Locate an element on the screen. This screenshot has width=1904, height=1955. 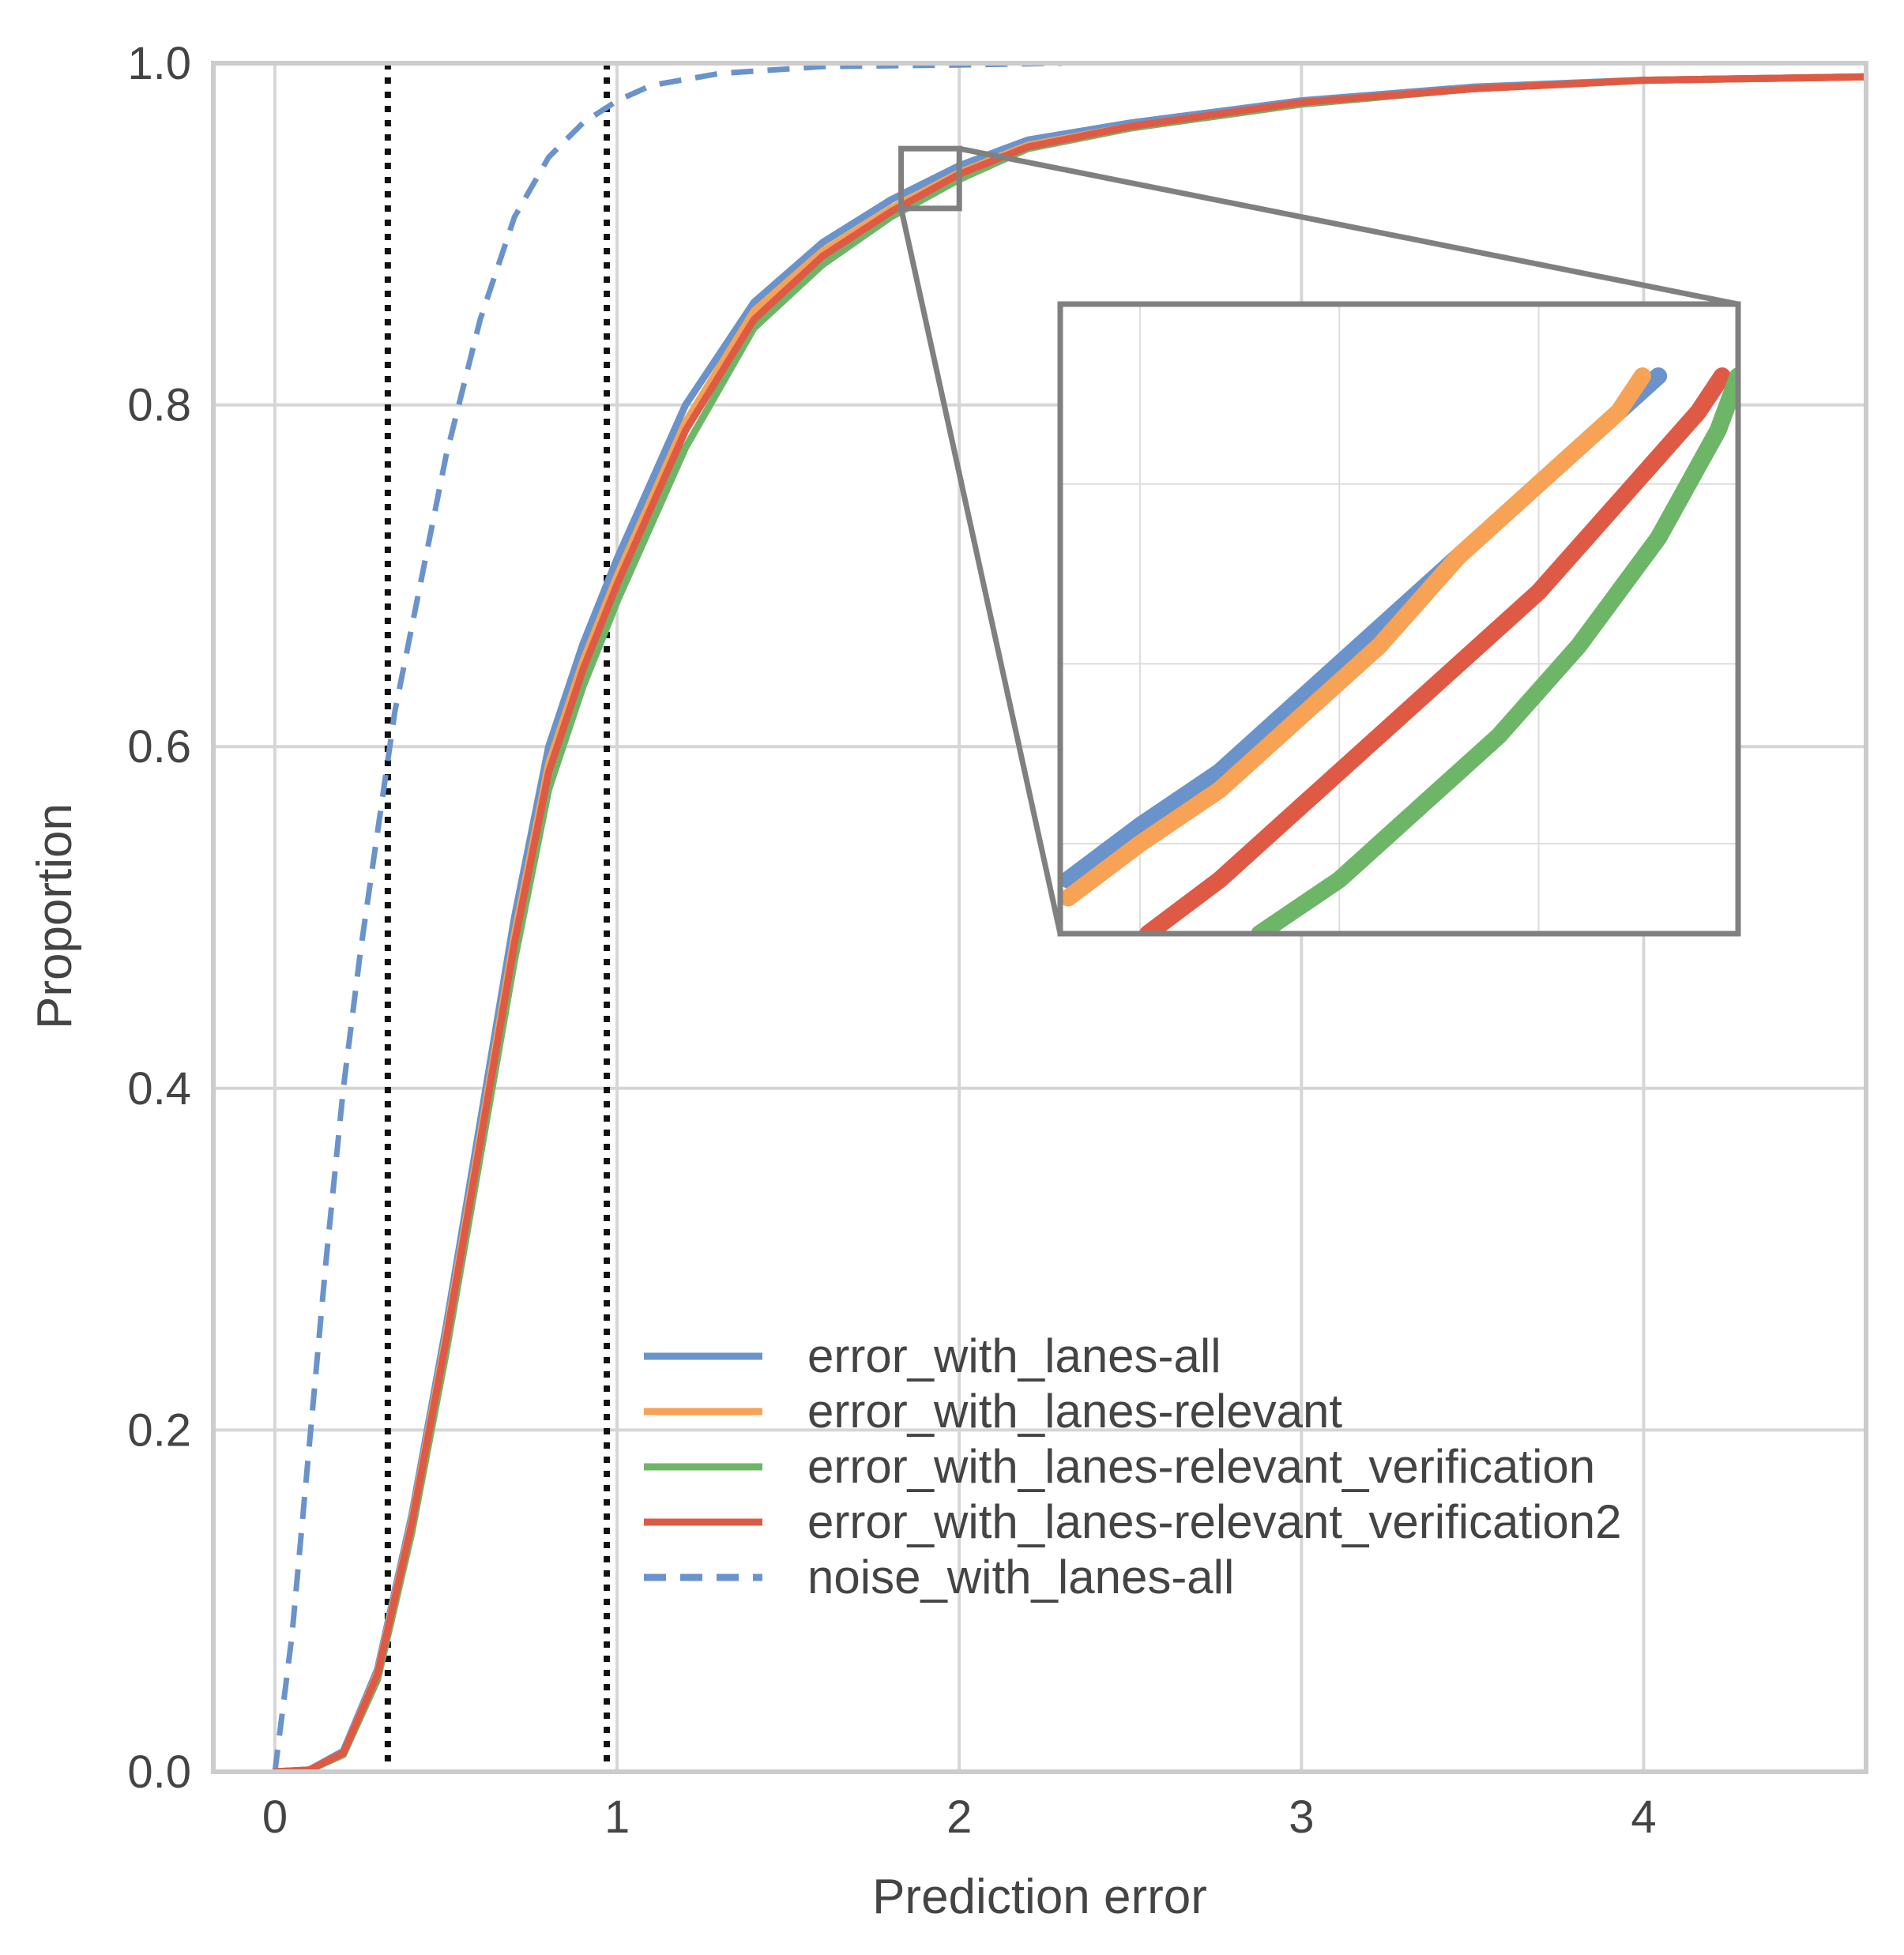
inset-series-error_with_lanes-relevant is located at coordinates (1355, 637).